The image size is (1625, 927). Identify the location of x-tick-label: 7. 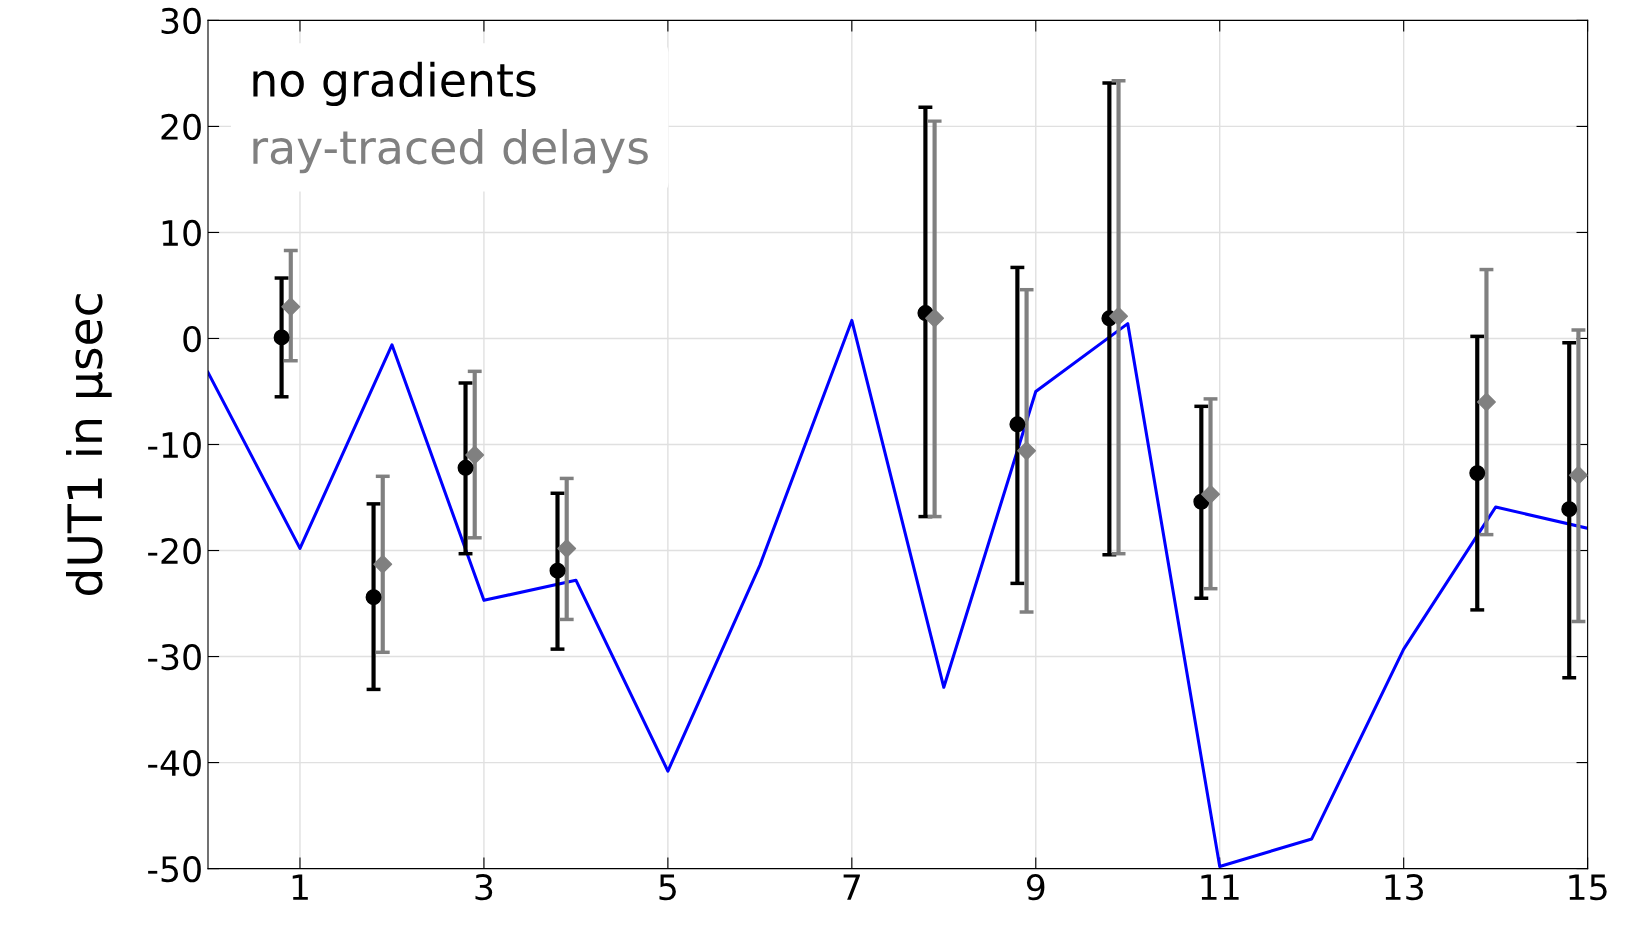
(851, 887).